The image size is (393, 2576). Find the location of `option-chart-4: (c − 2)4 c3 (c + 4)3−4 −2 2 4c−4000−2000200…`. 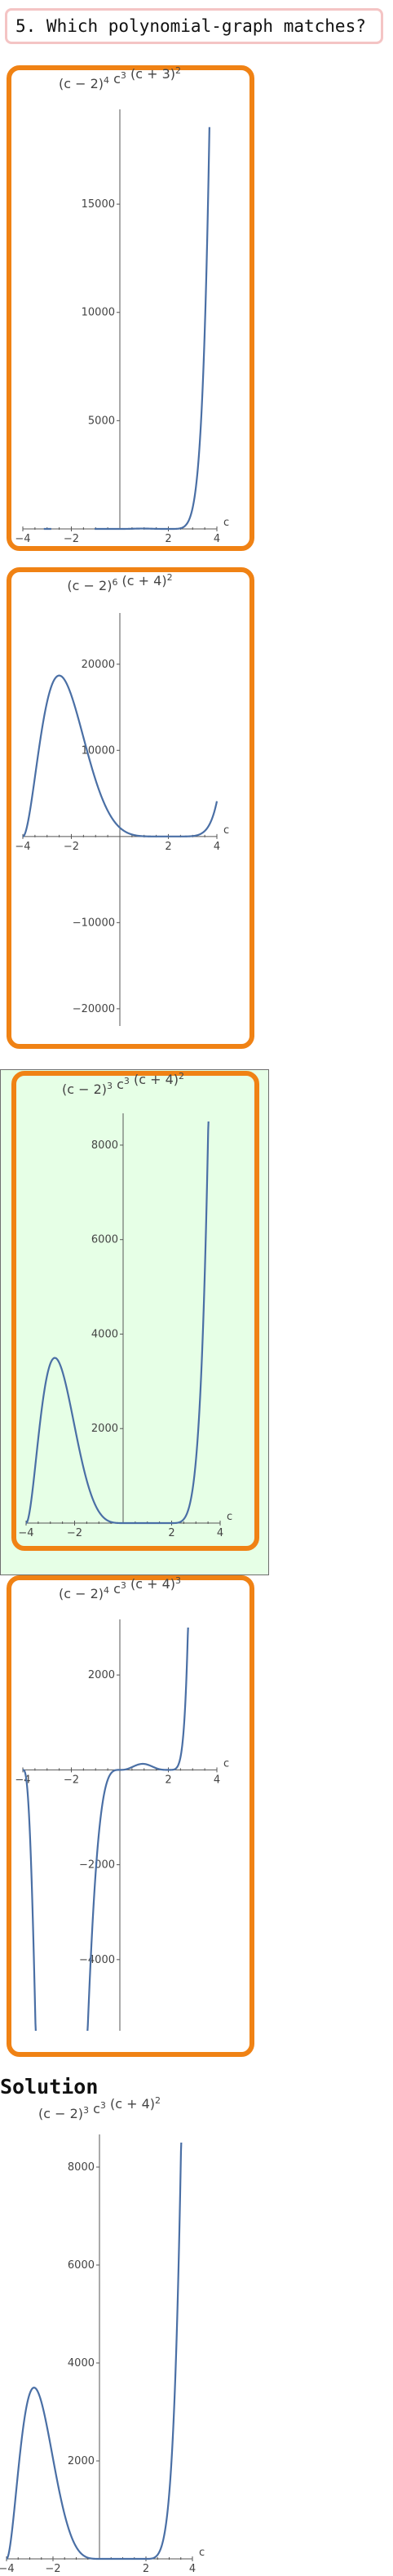

option-chart-4: (c − 2)4 c3 (c + 4)3−4 −2 2 4c−4000−2000200… is located at coordinates (122, 1803).